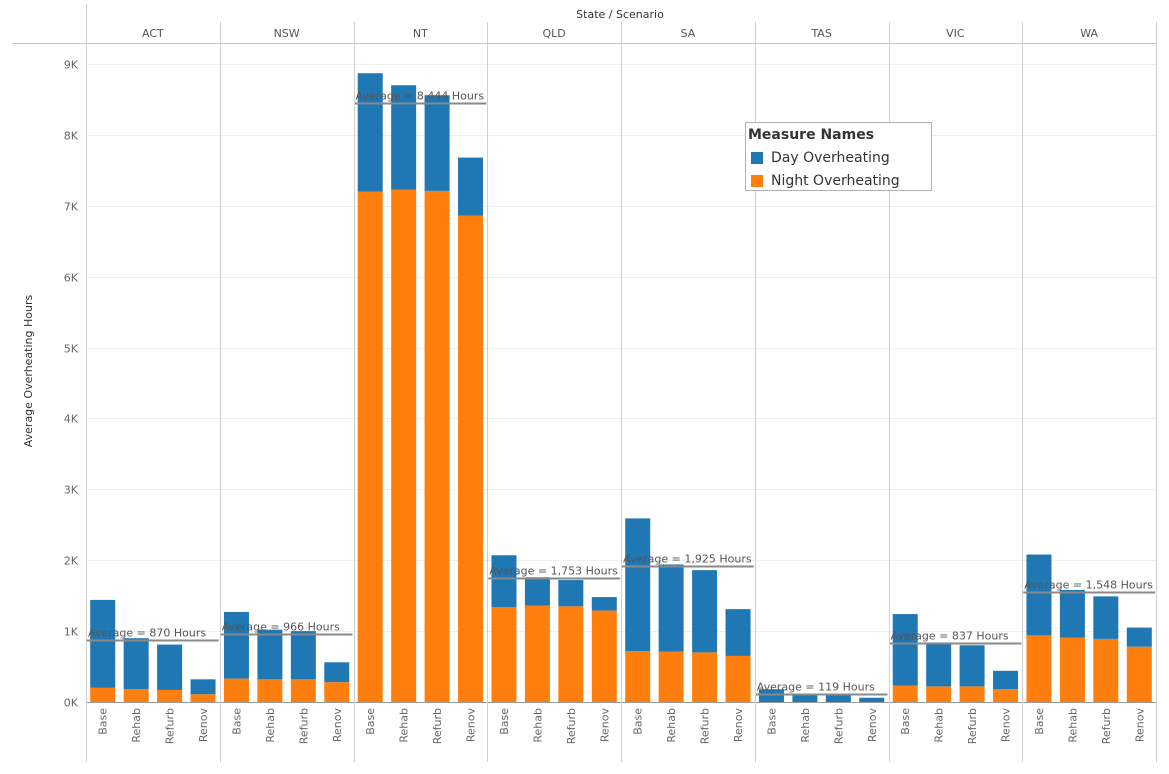  I want to click on bar-day-tas-refurb, so click(838, 698).